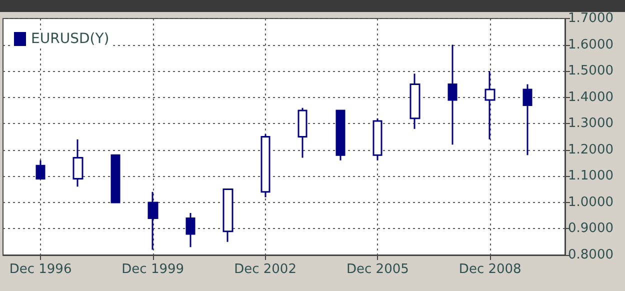 The height and width of the screenshot is (291, 625). I want to click on y-tick-label: 1.3000, so click(591, 124).